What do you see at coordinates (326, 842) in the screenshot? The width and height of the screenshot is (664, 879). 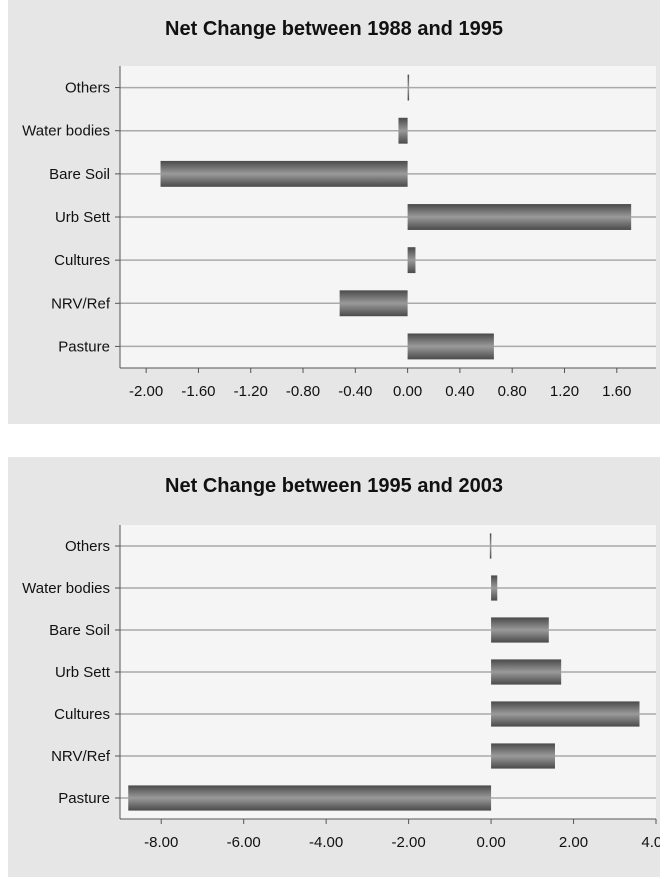 I see `x-tick-label: -4.00` at bounding box center [326, 842].